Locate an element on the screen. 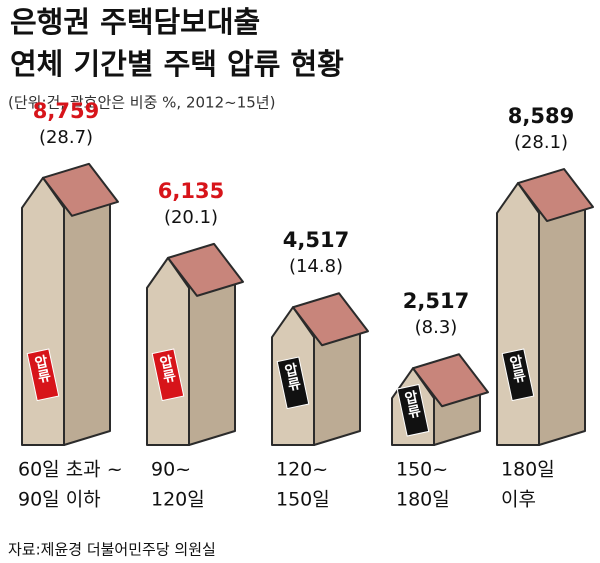 This screenshot has height=563, width=600. category-label: 90~ is located at coordinates (171, 470).